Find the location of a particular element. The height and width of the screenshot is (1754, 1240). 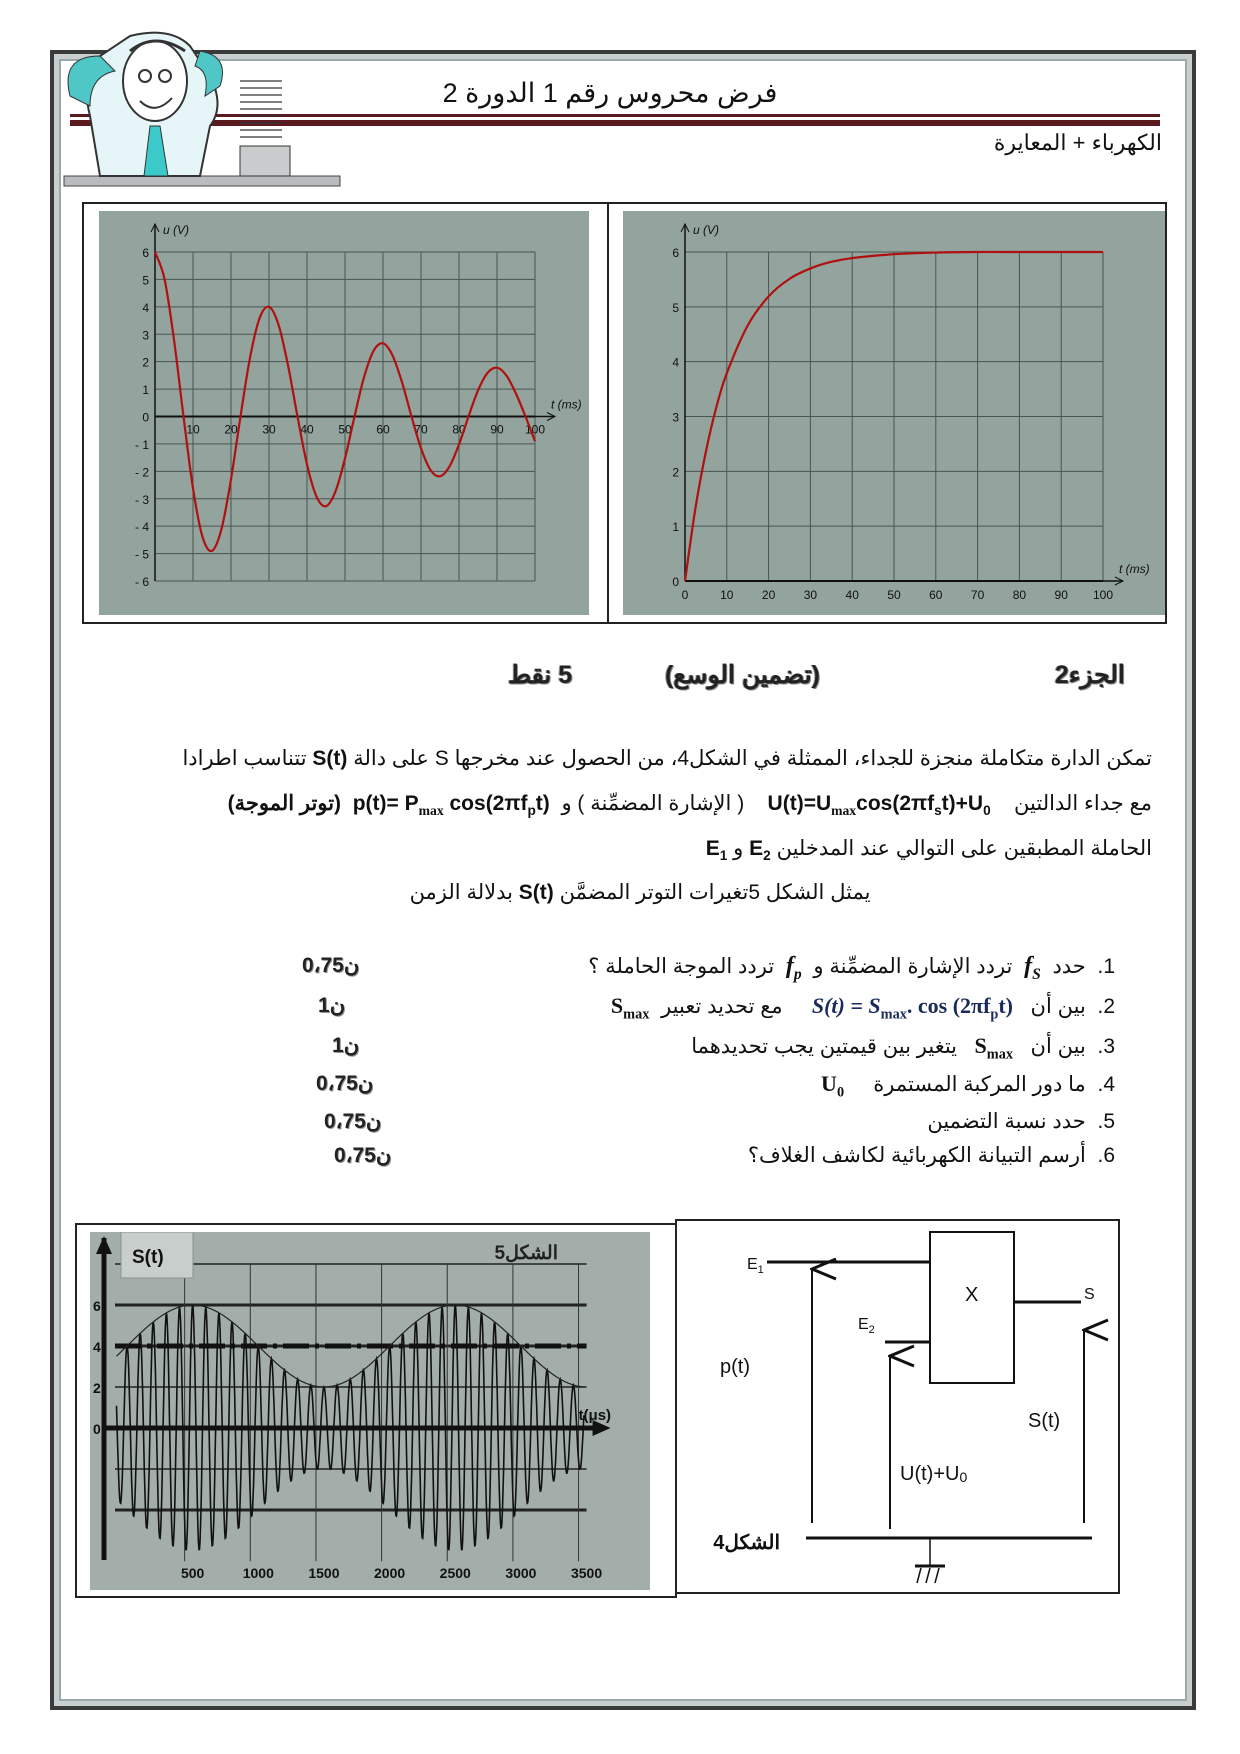

formula-part: t)+U is located at coordinates (962, 803).